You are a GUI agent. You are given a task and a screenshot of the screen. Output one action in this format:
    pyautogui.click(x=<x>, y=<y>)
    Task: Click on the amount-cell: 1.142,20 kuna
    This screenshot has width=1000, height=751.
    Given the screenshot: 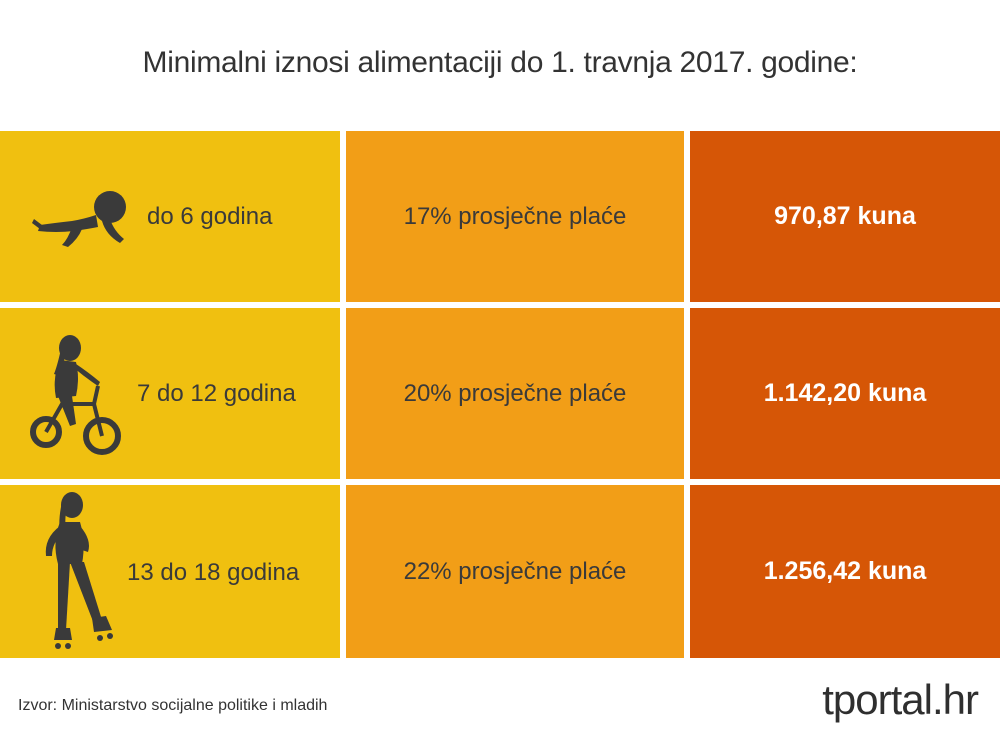 What is the action you would take?
    pyautogui.click(x=845, y=393)
    